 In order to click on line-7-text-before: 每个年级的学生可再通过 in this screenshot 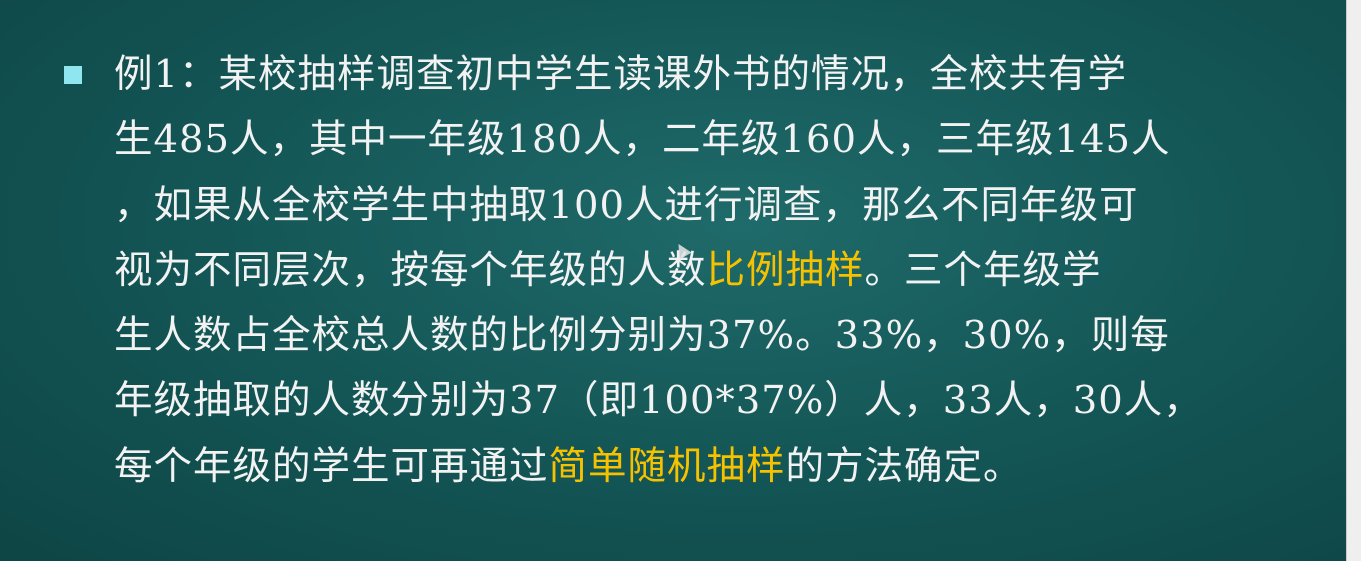, I will do `click(331, 466)`.